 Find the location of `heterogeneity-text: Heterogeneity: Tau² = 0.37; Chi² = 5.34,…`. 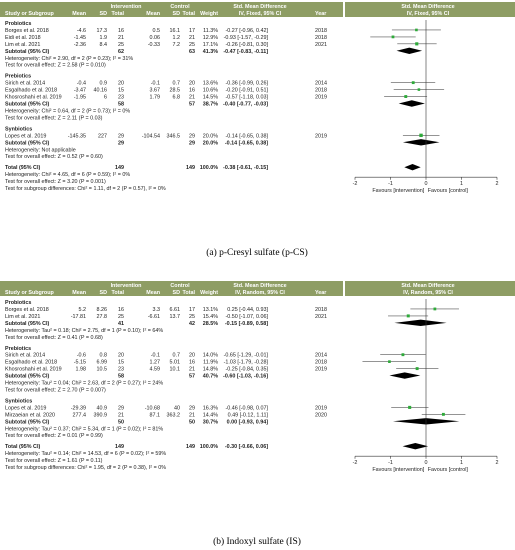

heterogeneity-text: Heterogeneity: Tau² = 0.37; Chi² = 5.34,… is located at coordinates (84, 429).